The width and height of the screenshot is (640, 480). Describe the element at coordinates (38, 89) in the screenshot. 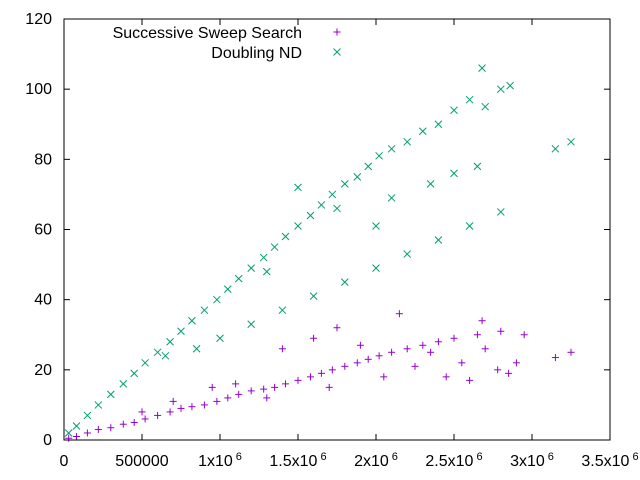

I see `y-tick-label: 100` at that location.